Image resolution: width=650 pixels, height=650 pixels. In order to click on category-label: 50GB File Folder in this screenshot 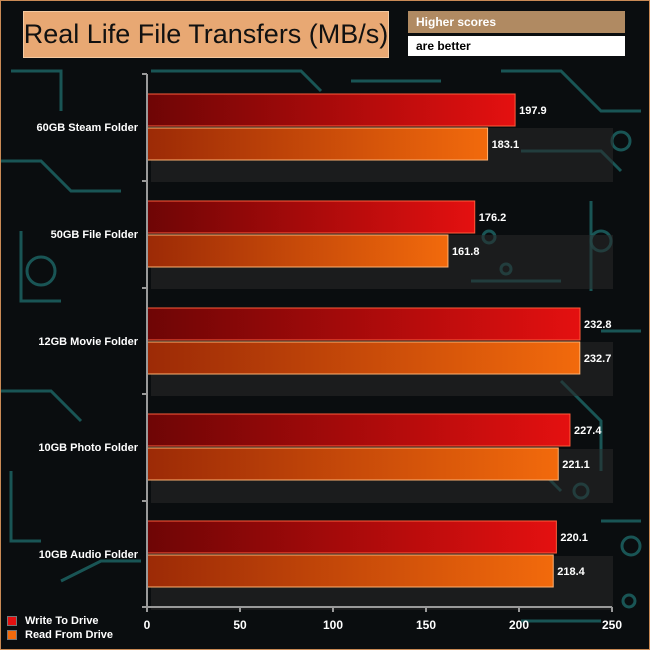, I will do `click(95, 235)`.